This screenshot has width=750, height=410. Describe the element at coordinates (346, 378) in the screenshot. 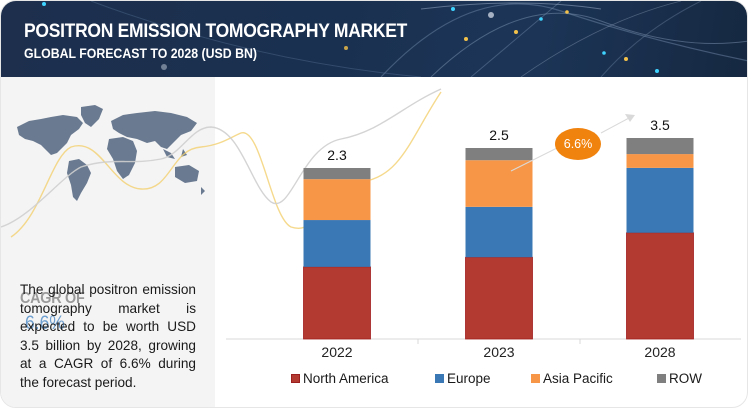

I see `legend-label: North America` at that location.